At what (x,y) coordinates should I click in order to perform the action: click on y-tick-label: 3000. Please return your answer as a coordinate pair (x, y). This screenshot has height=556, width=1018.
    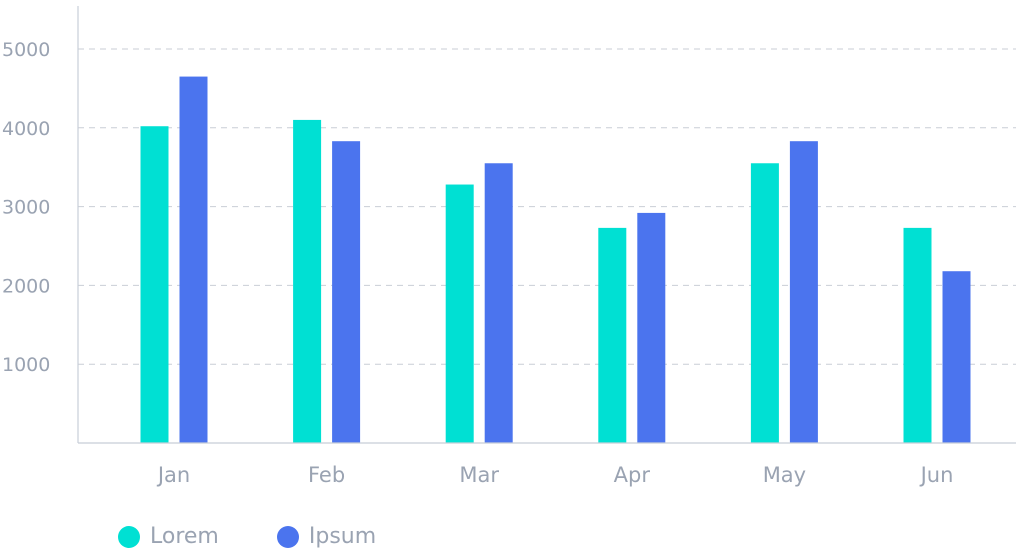
    Looking at the image, I should click on (26, 208).